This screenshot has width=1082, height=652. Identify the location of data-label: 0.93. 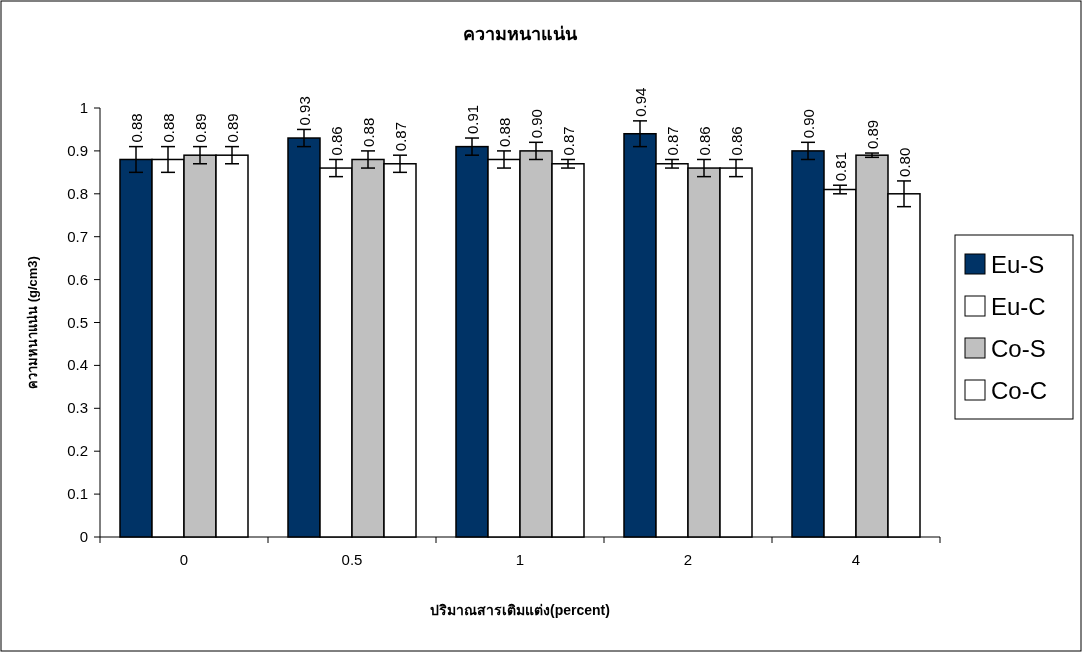
(304, 111).